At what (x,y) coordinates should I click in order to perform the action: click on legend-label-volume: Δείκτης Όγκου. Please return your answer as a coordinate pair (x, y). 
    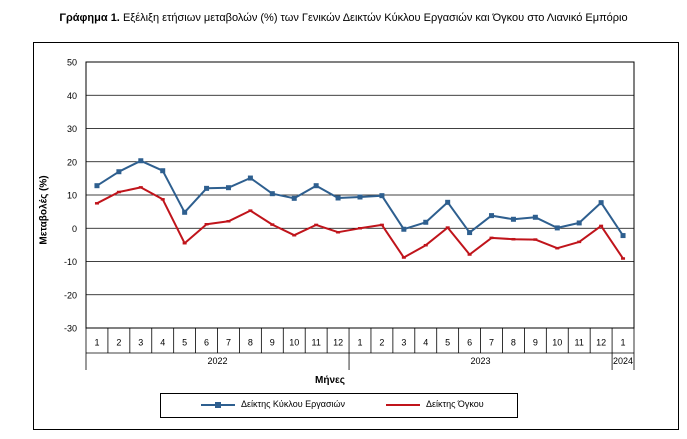
    Looking at the image, I should click on (455, 404).